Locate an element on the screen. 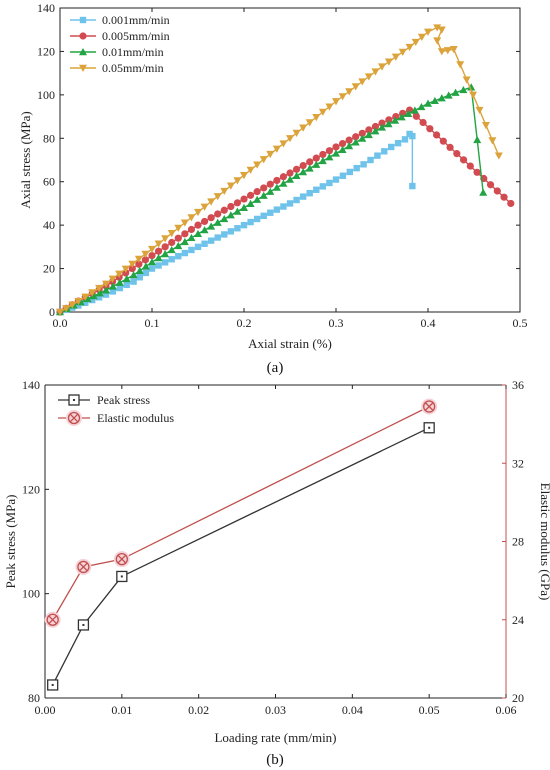  y-tick-label-a: 140 is located at coordinates (46, 8).